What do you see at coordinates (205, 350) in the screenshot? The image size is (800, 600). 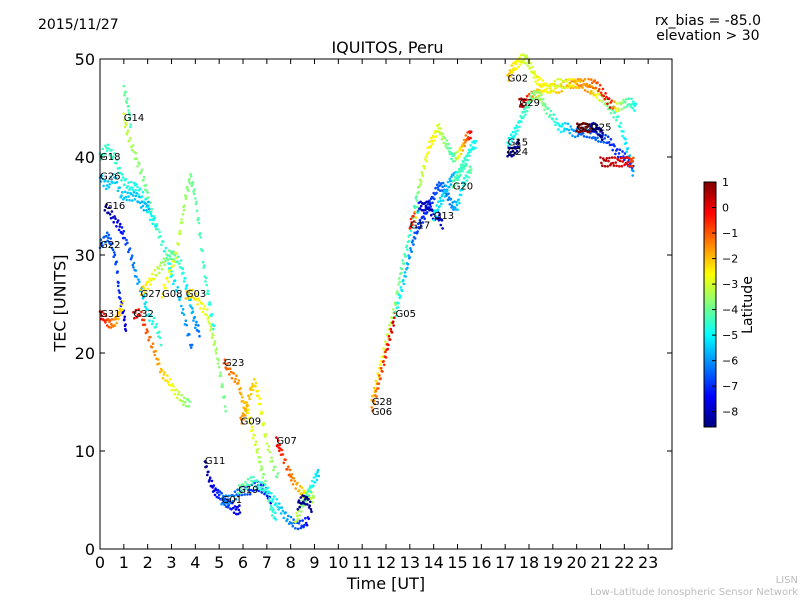 I see `series-G03` at bounding box center [205, 350].